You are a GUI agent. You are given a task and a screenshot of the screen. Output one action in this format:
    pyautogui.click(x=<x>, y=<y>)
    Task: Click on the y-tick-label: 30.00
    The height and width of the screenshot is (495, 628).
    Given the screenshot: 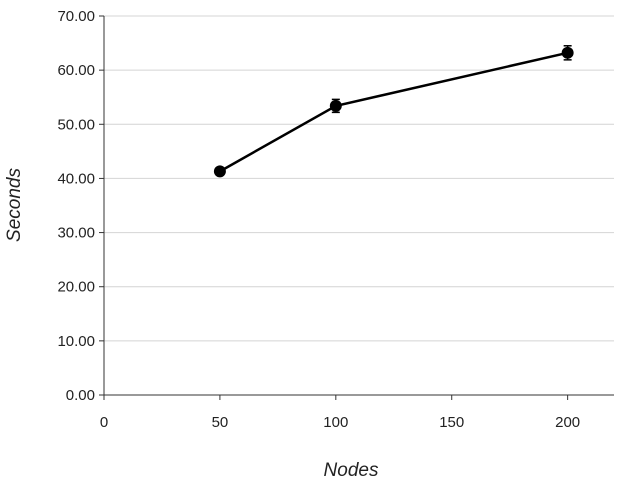 What is the action you would take?
    pyautogui.click(x=76, y=233)
    